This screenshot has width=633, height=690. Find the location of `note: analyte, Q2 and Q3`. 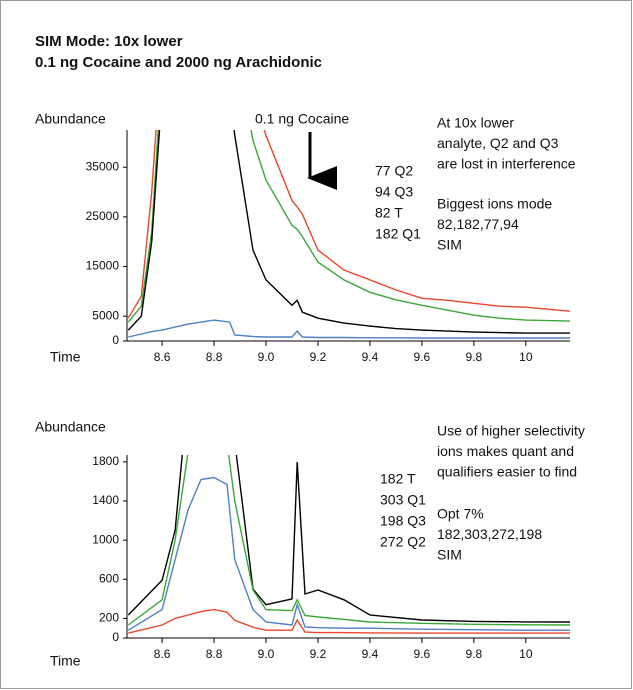

note: analyte, Q2 and Q3 is located at coordinates (498, 143).